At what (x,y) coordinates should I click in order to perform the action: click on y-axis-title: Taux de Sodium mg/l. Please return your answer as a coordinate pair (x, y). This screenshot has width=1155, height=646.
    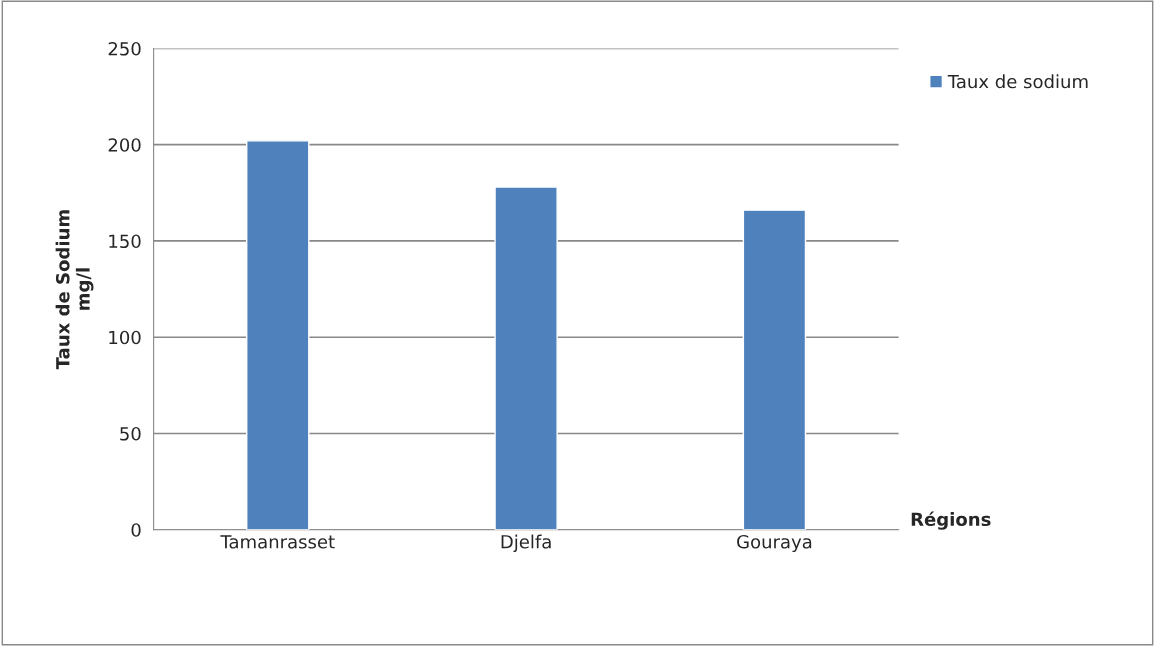
    Looking at the image, I should click on (74, 290).